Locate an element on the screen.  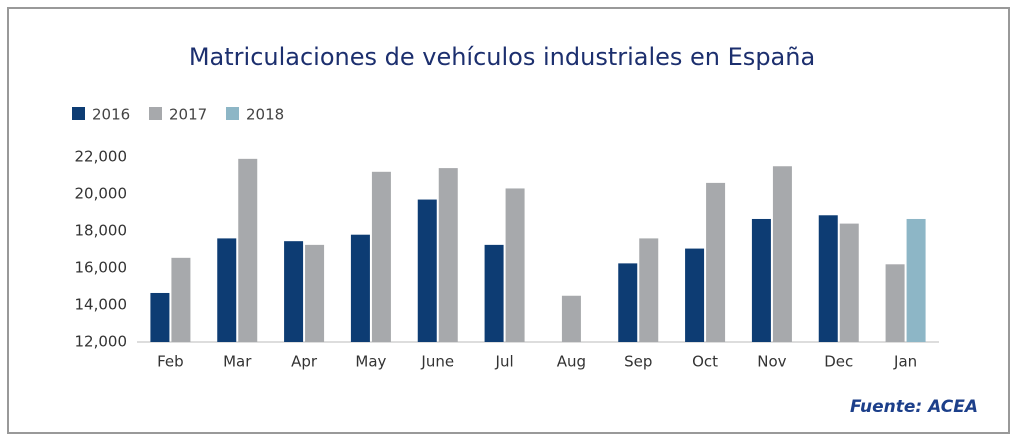
x-tick-label: June is located at coordinates (437, 362).